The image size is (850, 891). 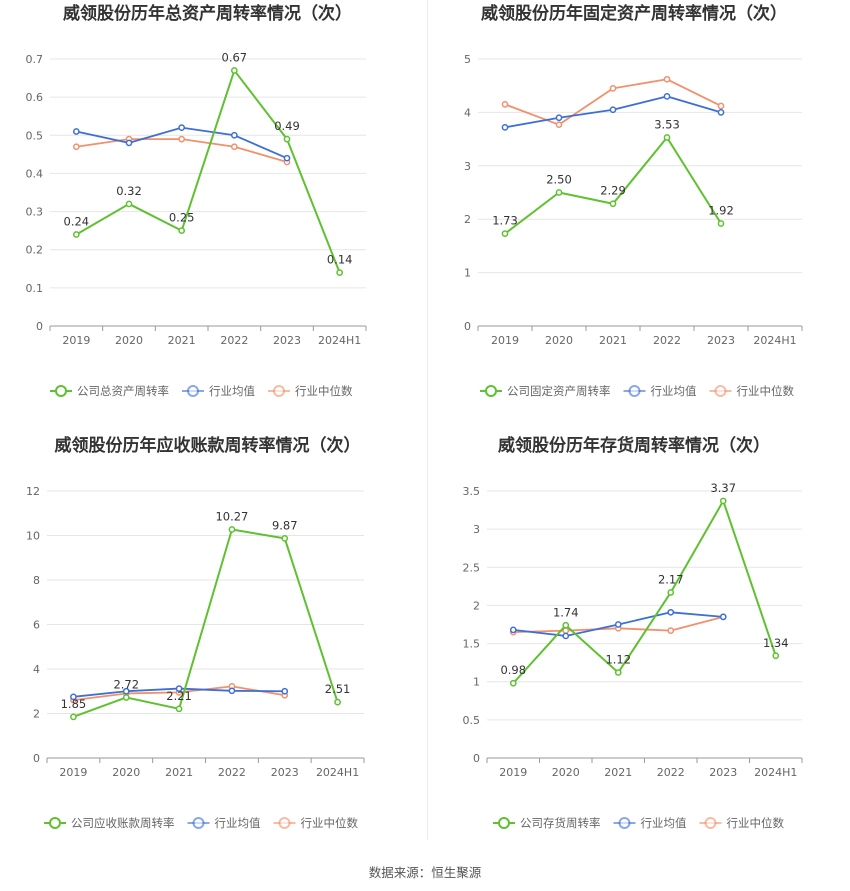 What do you see at coordinates (338, 689) in the screenshot?
I see `data-label: 2.51` at bounding box center [338, 689].